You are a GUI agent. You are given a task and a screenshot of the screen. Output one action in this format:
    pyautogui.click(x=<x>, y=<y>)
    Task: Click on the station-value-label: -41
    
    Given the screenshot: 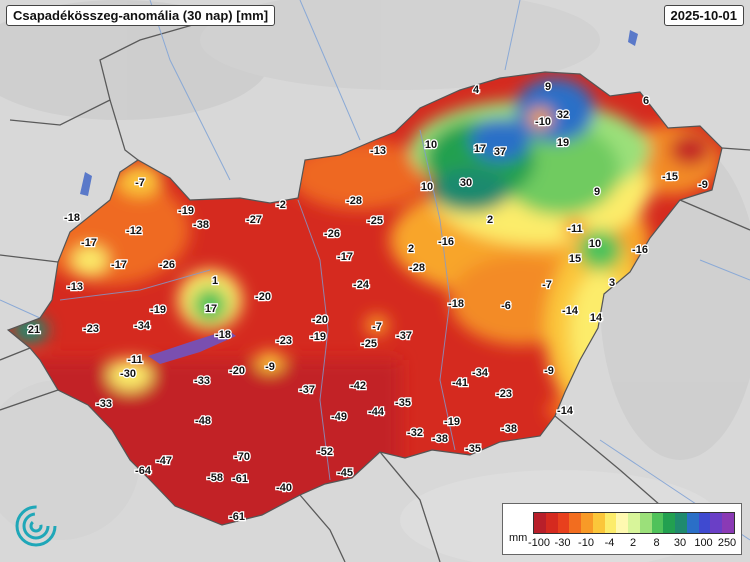 What is the action you would take?
    pyautogui.click(x=460, y=383)
    